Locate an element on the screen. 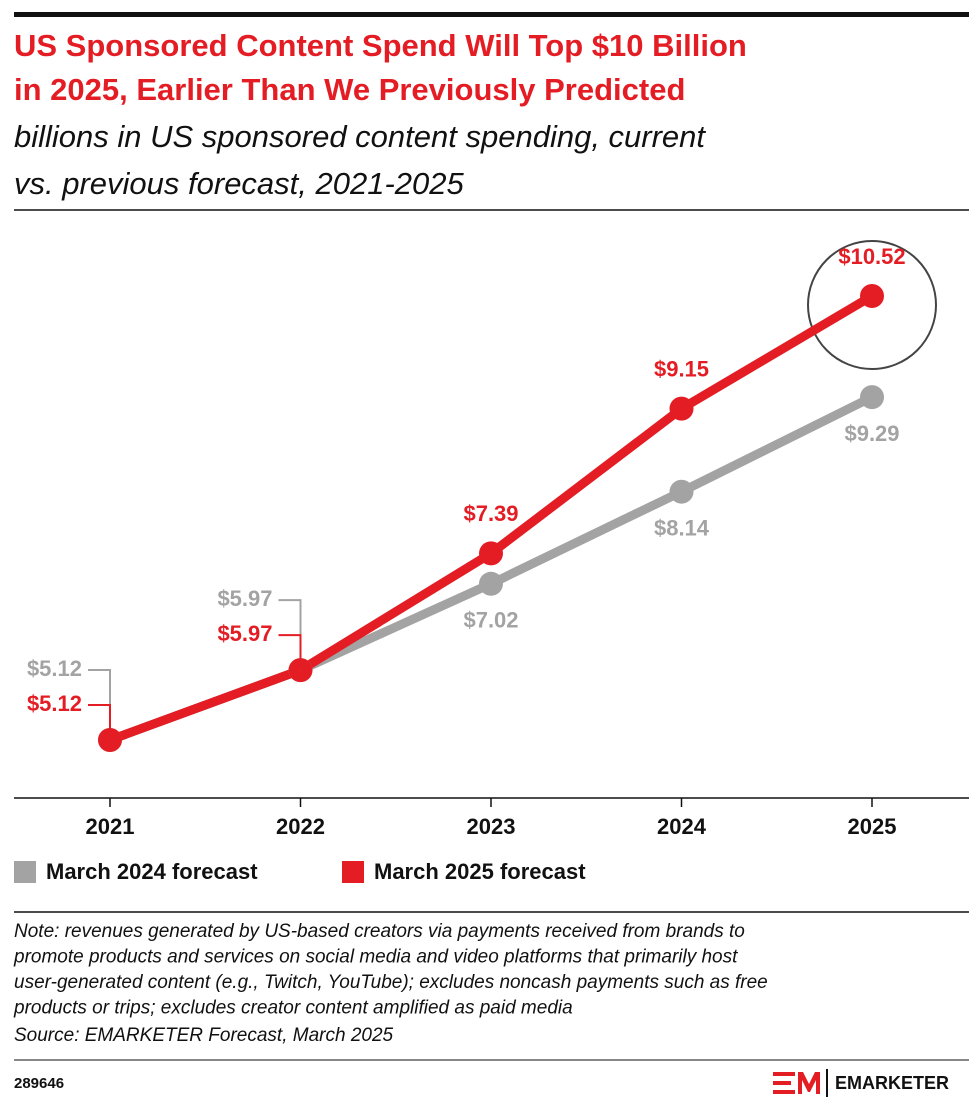  logo is located at coordinates (800, 1083).